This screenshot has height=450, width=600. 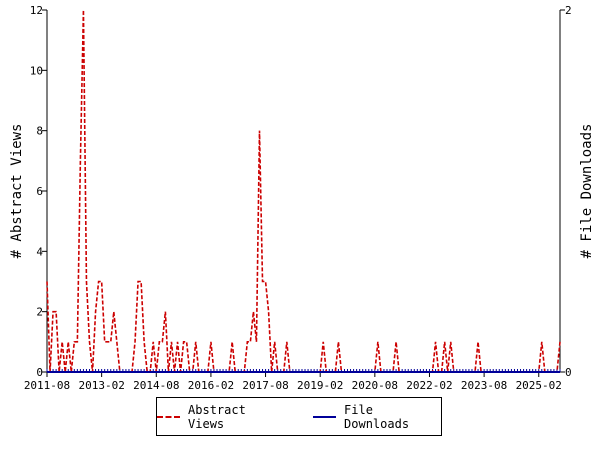 What do you see at coordinates (568, 372) in the screenshot?
I see `y-right-tick-label: 0` at bounding box center [568, 372].